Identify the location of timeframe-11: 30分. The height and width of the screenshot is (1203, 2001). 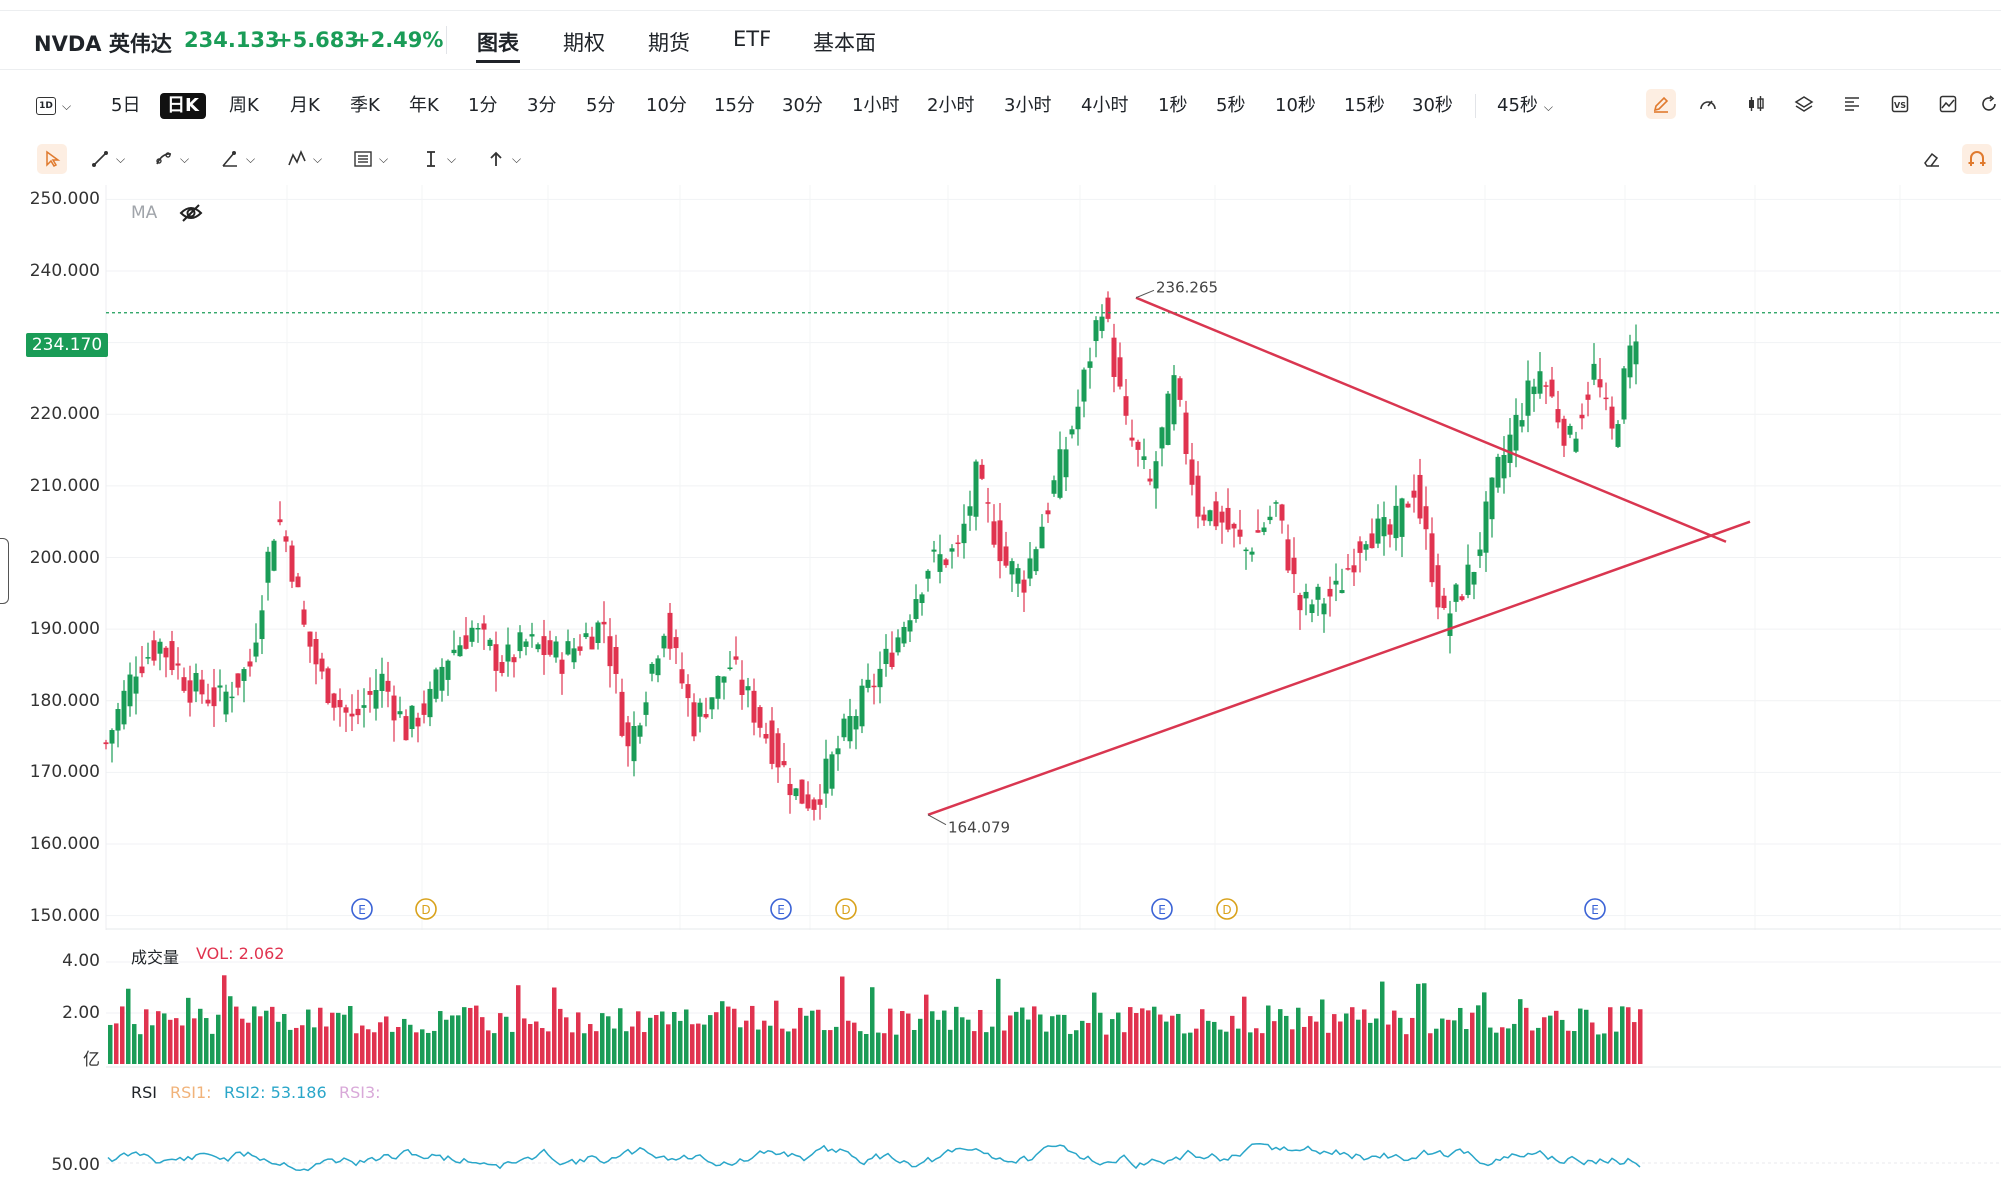
(802, 105).